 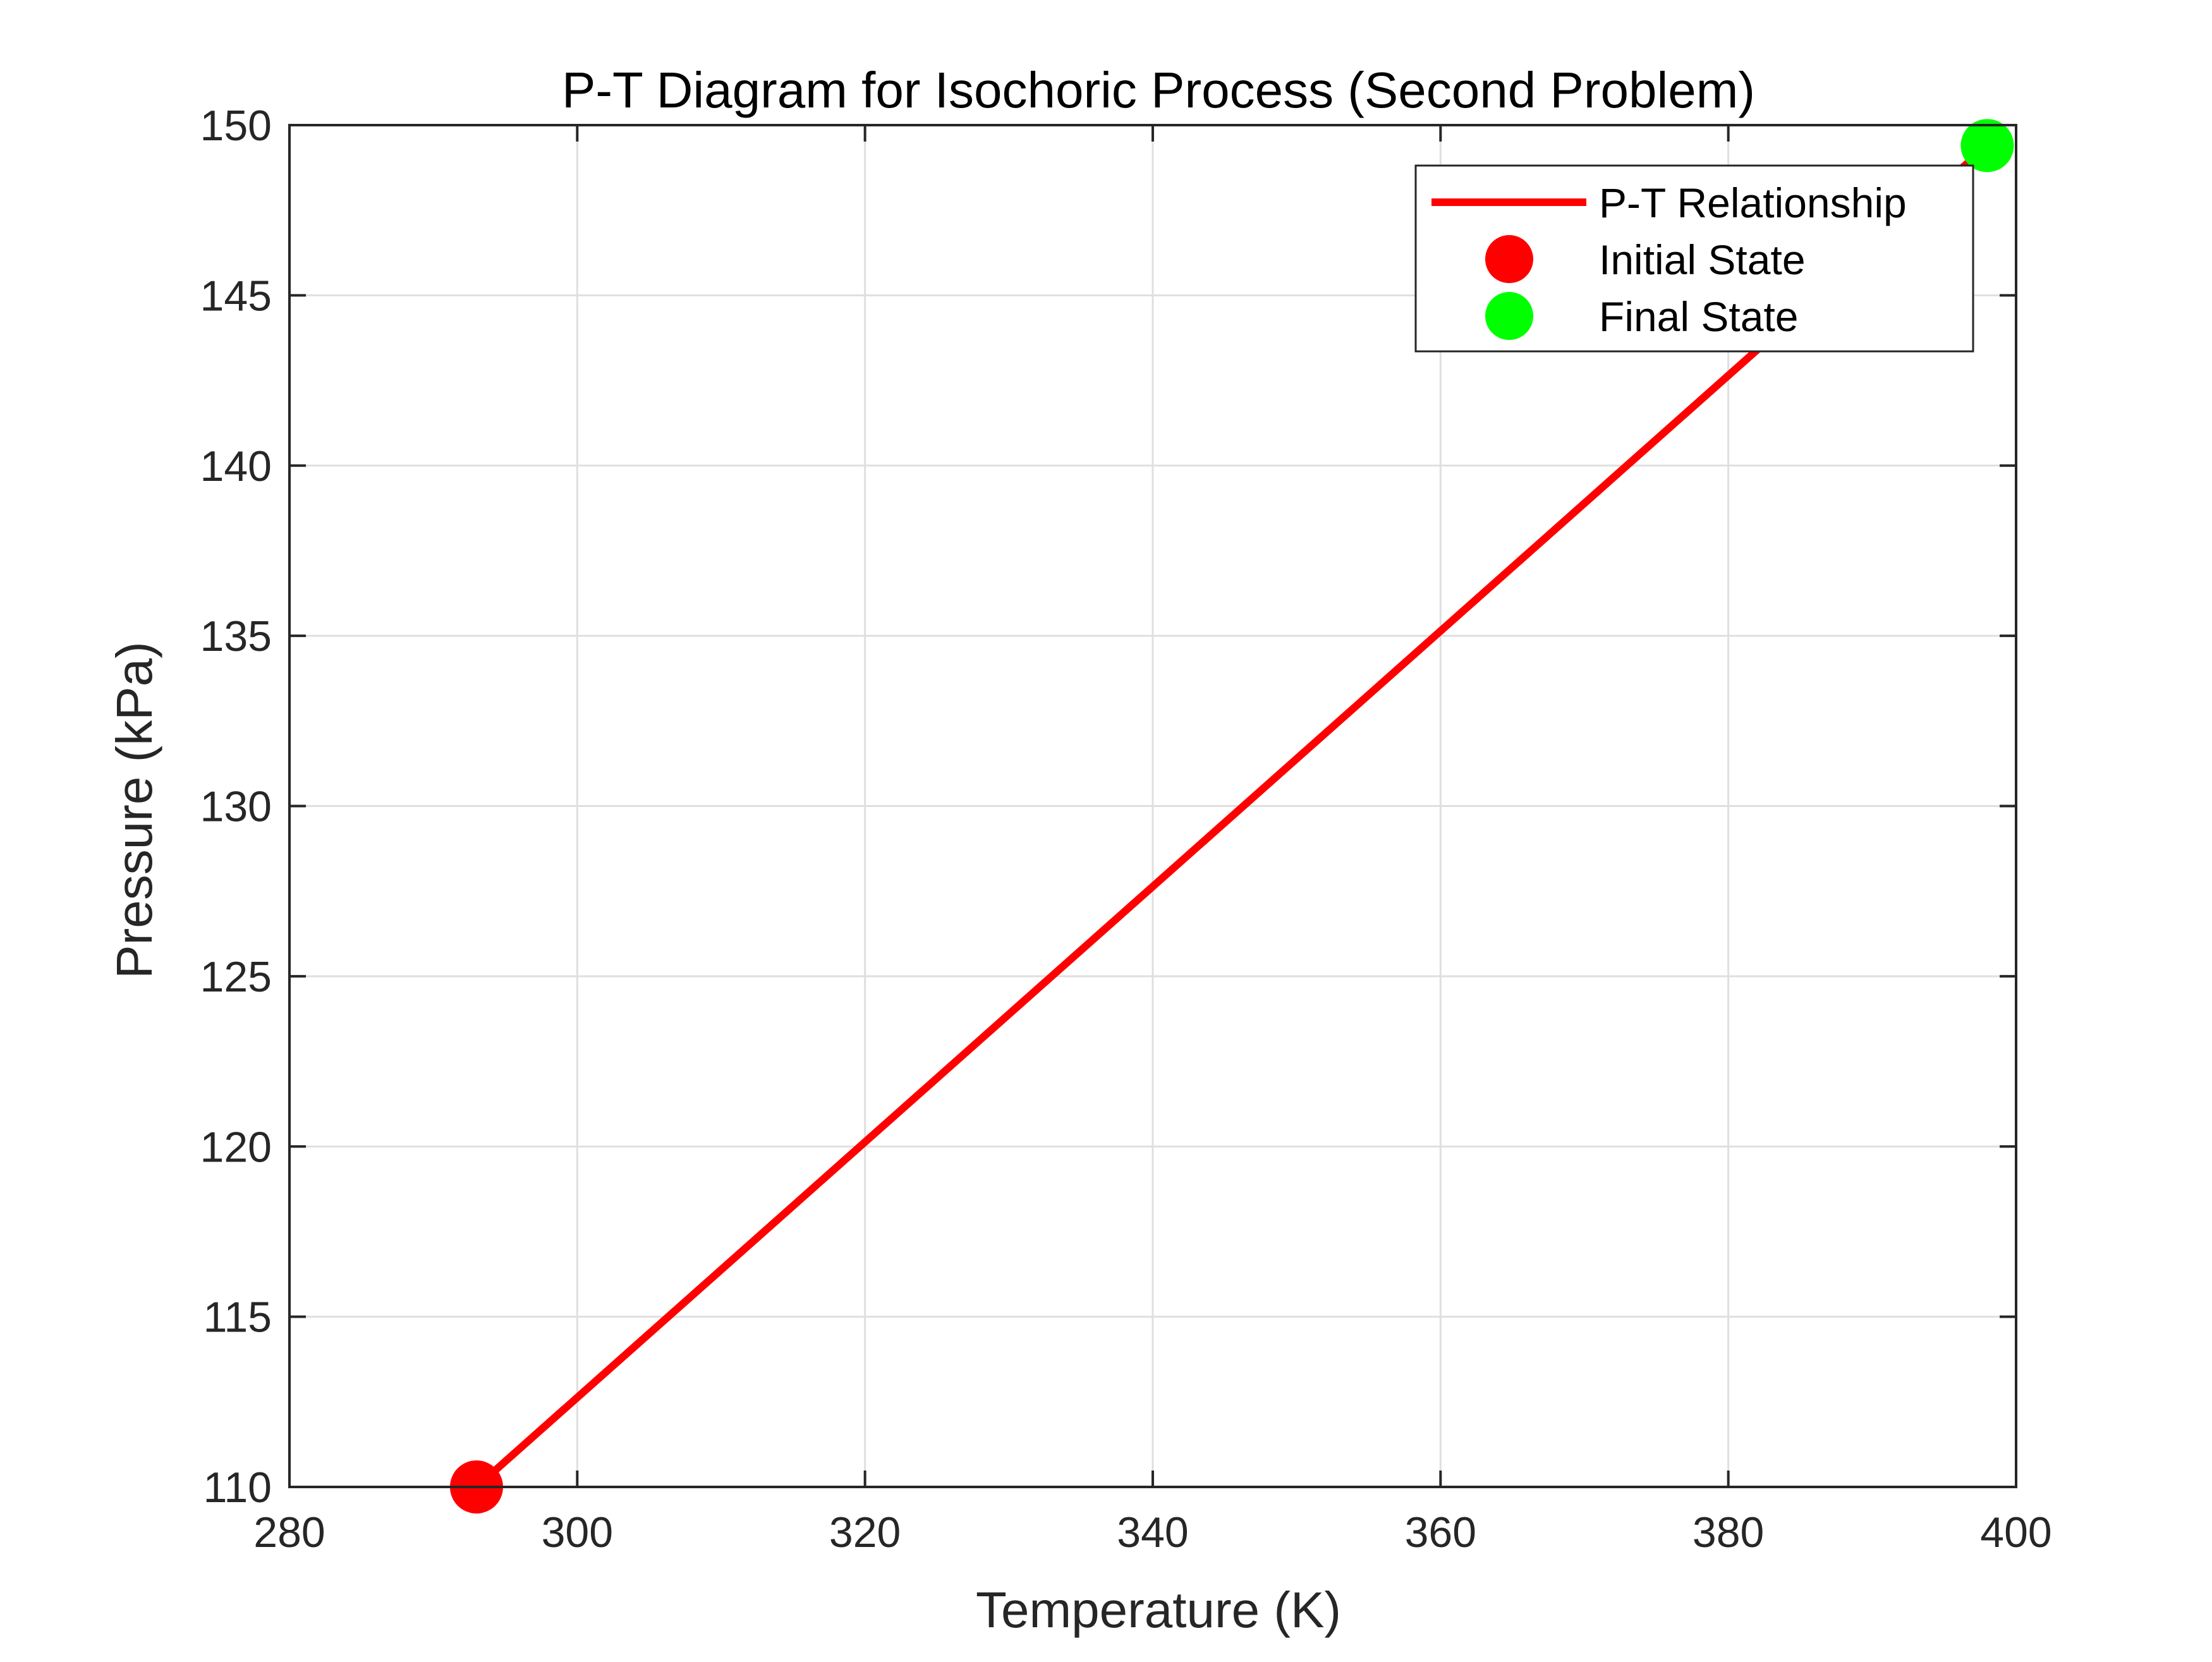 I want to click on x-tick-label: 400, so click(x=2015, y=1532).